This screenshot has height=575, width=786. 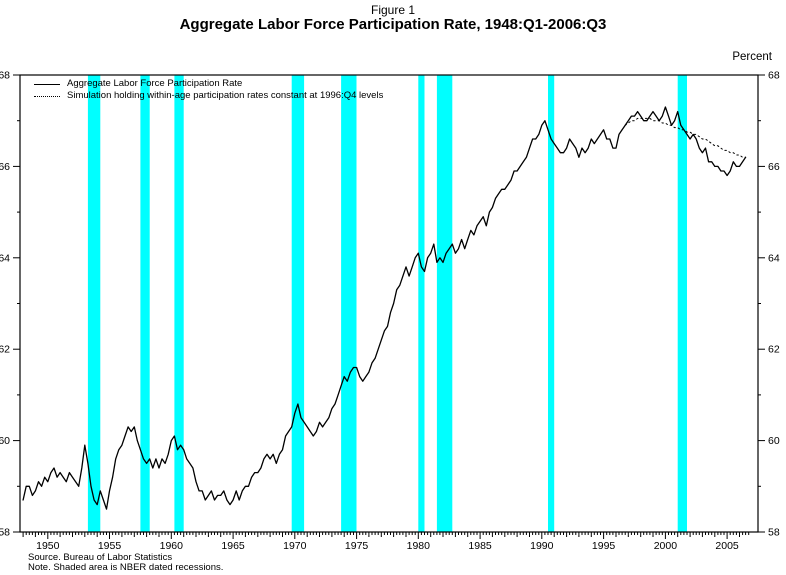 What do you see at coordinates (357, 546) in the screenshot?
I see `x-axis-tick-label: 1975` at bounding box center [357, 546].